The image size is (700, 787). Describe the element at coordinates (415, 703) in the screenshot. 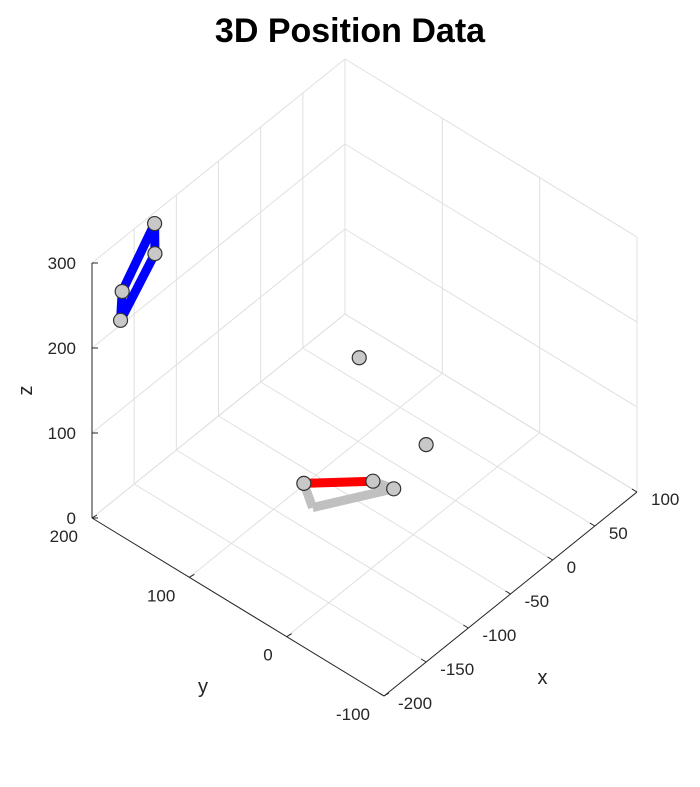

I see `x-tick-label: -200` at that location.